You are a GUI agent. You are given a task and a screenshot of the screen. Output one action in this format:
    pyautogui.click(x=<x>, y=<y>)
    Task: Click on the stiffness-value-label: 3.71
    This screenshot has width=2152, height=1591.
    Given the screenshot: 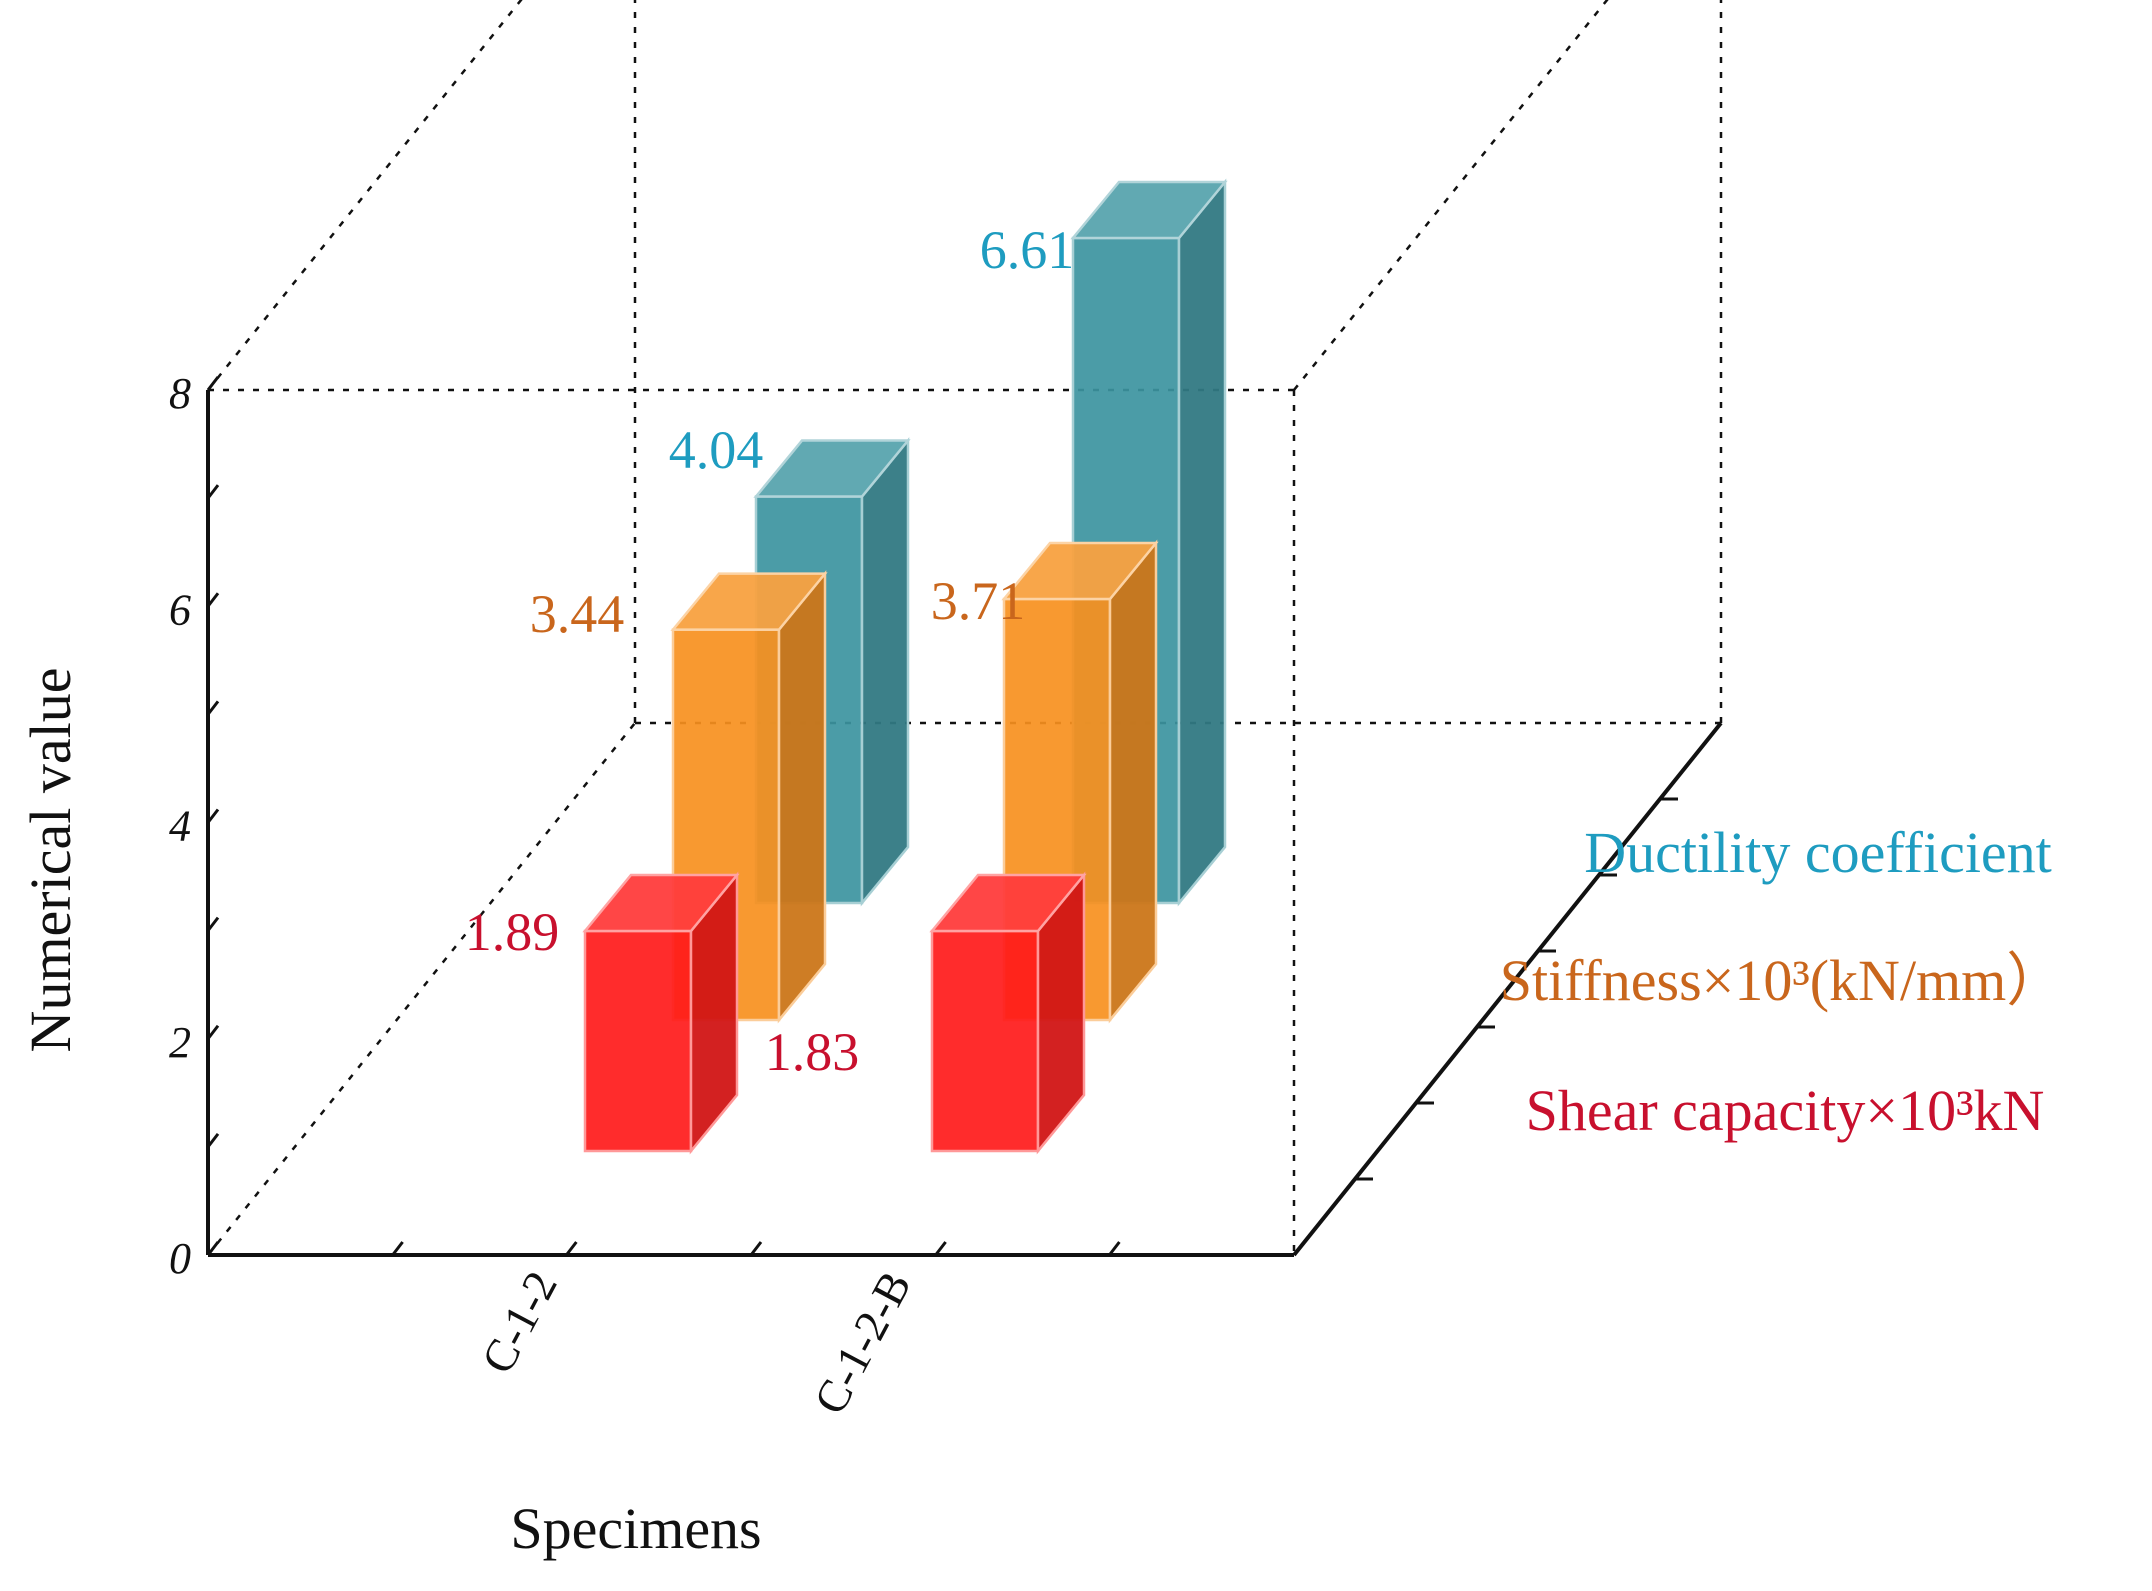 What is the action you would take?
    pyautogui.click(x=978, y=601)
    